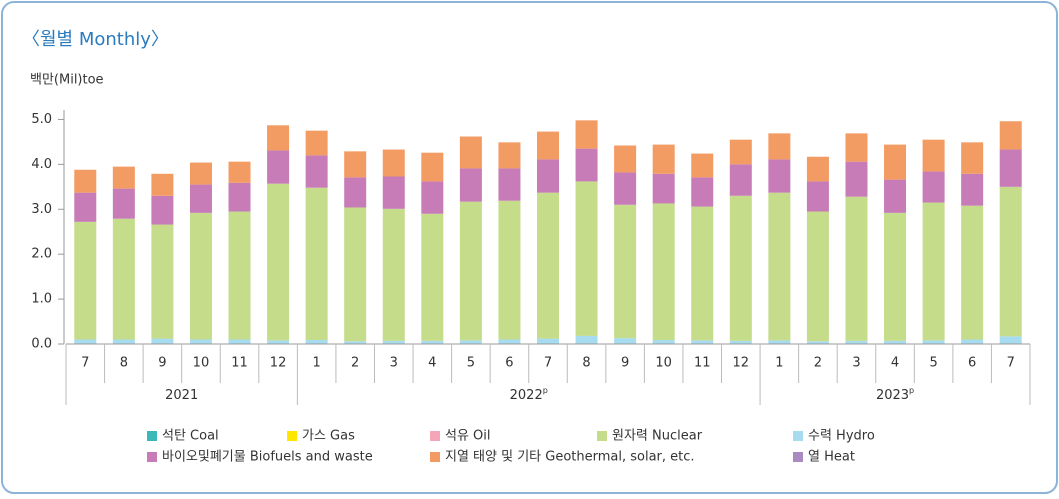 This screenshot has height=499, width=1059. Describe the element at coordinates (663, 363) in the screenshot. I see `x-tick-label: 10` at that location.